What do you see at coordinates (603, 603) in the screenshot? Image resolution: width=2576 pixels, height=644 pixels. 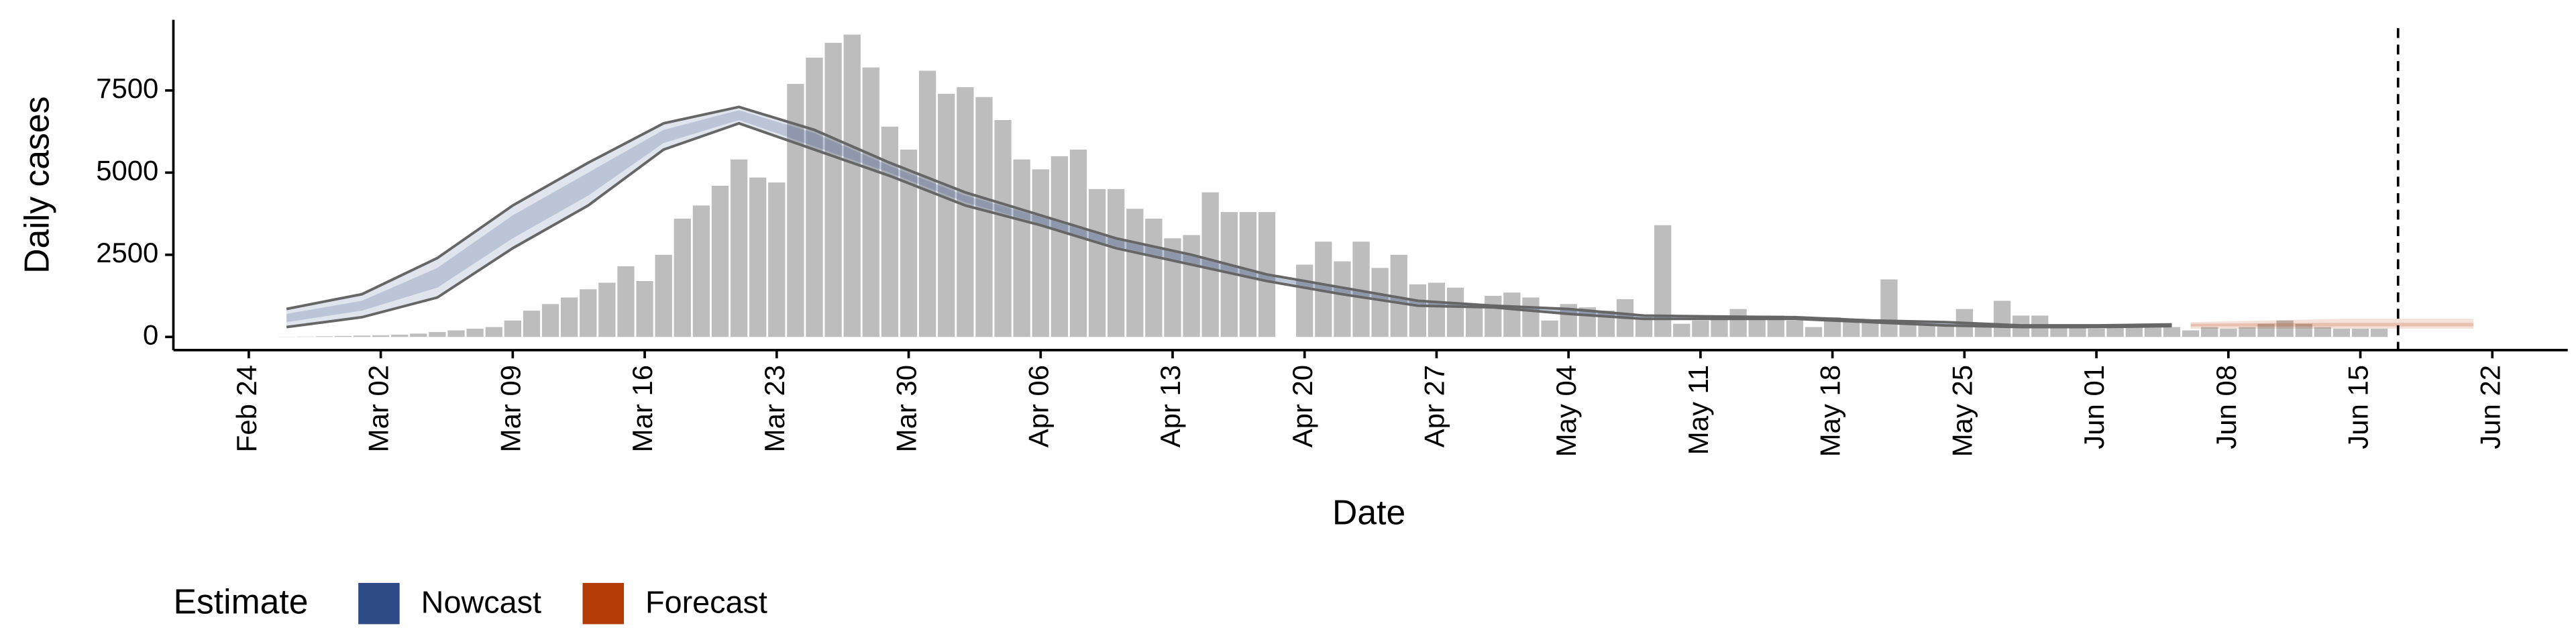 I see `legend-swatch` at bounding box center [603, 603].